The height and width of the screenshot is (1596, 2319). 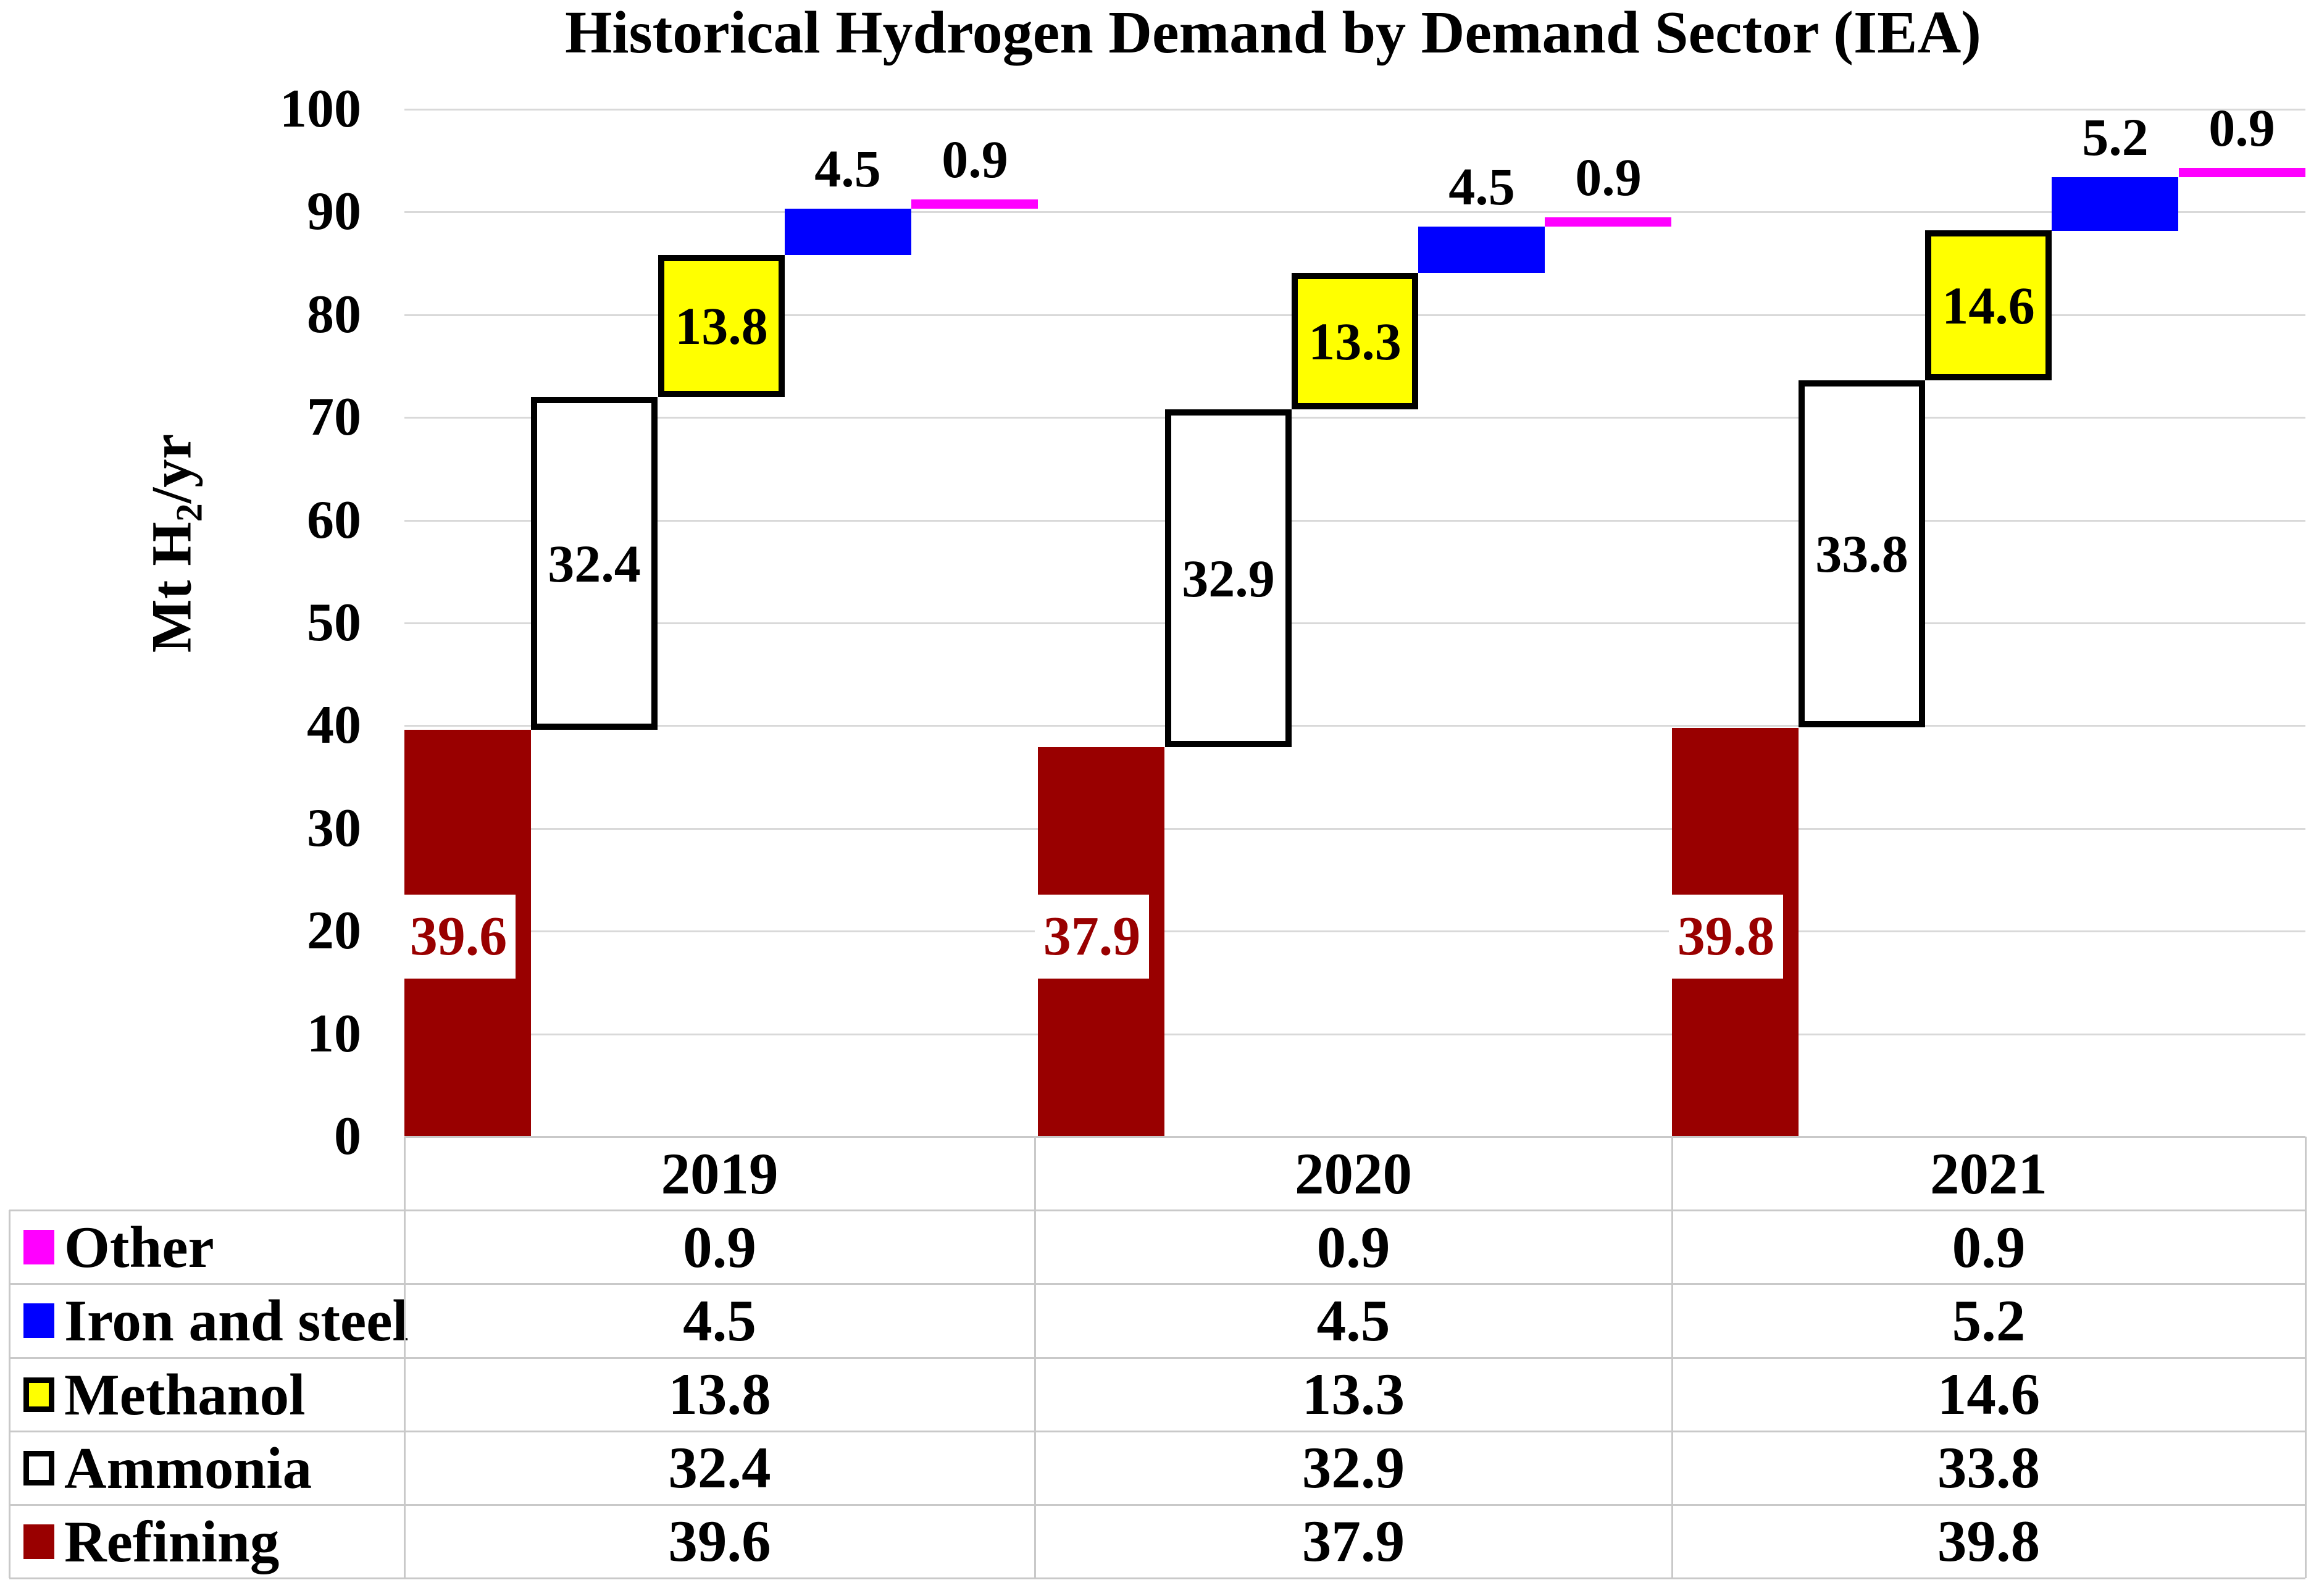 I want to click on legend-label-other: Other, so click(x=139, y=1247).